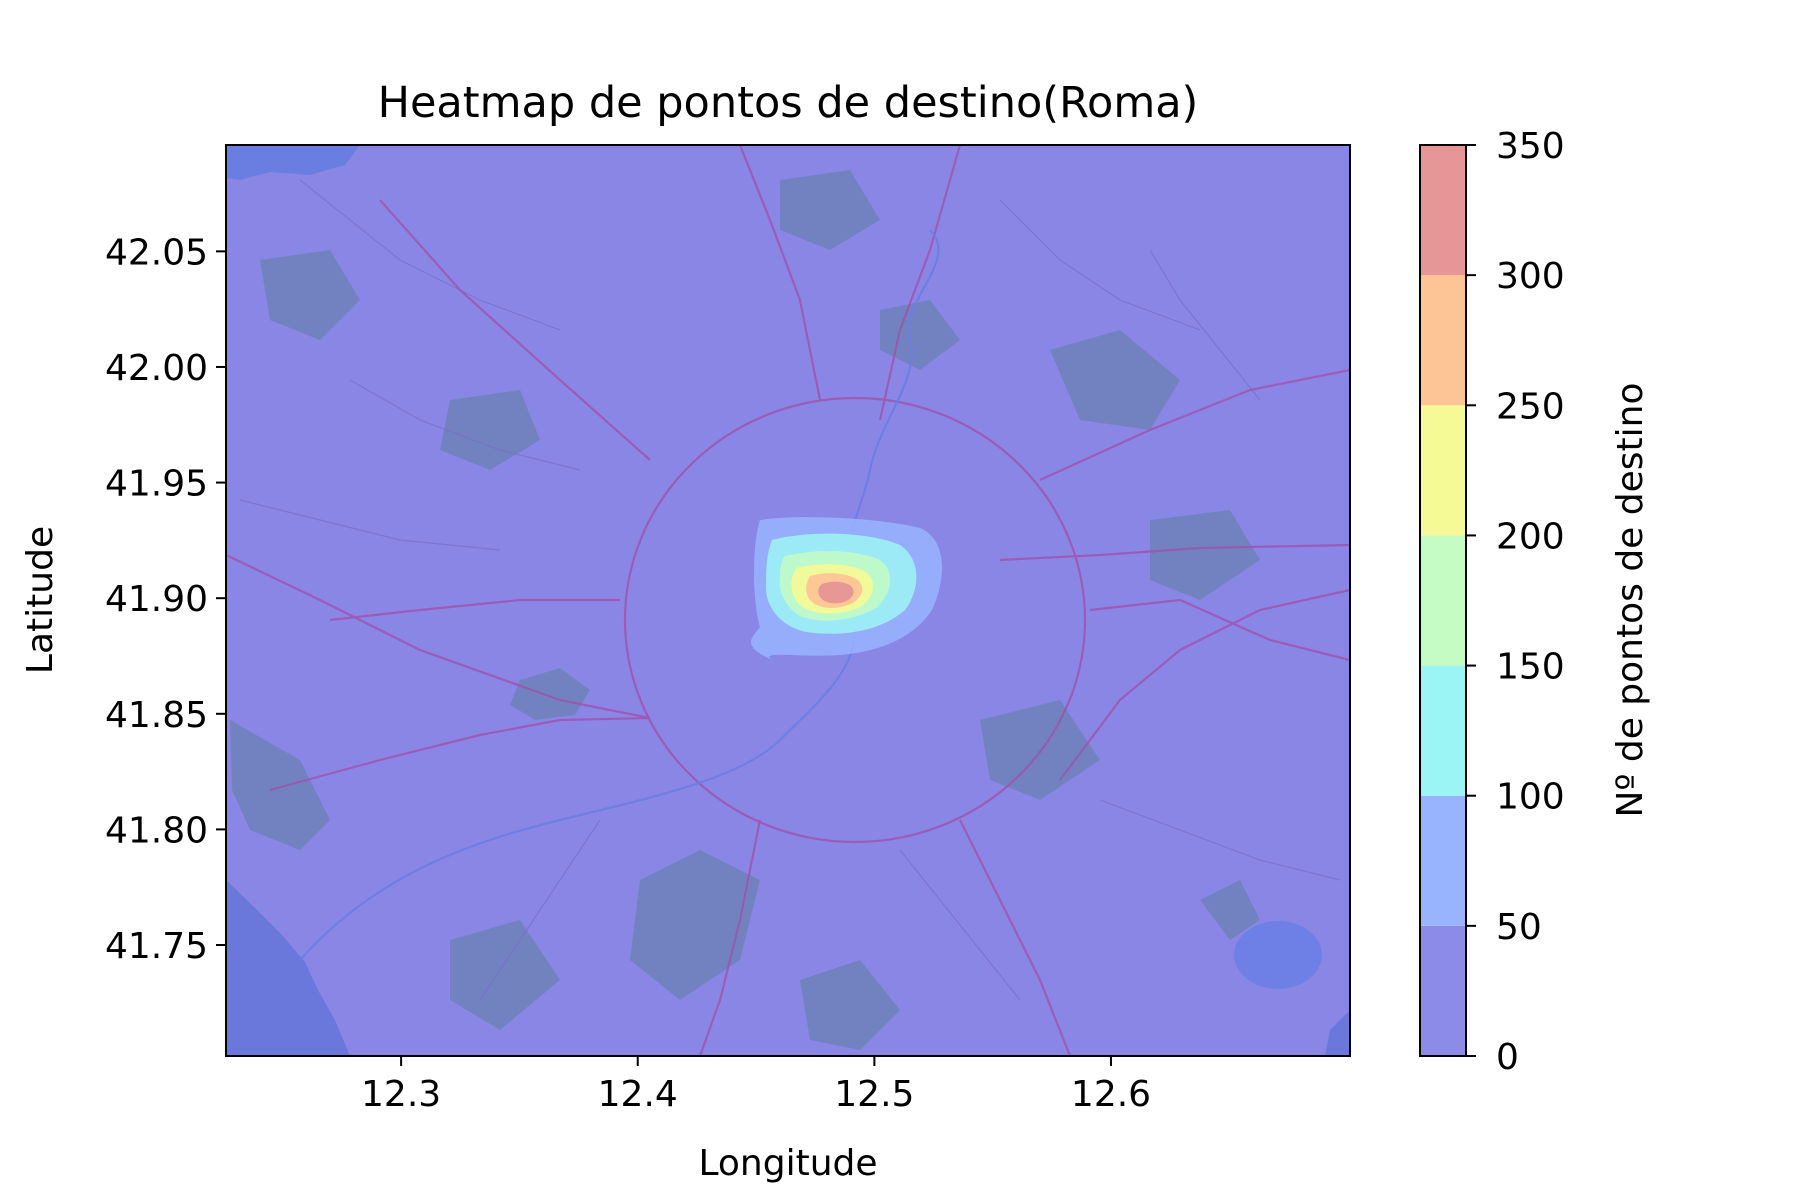  I want to click on colorbar-tick-label: 150, so click(1530, 667).